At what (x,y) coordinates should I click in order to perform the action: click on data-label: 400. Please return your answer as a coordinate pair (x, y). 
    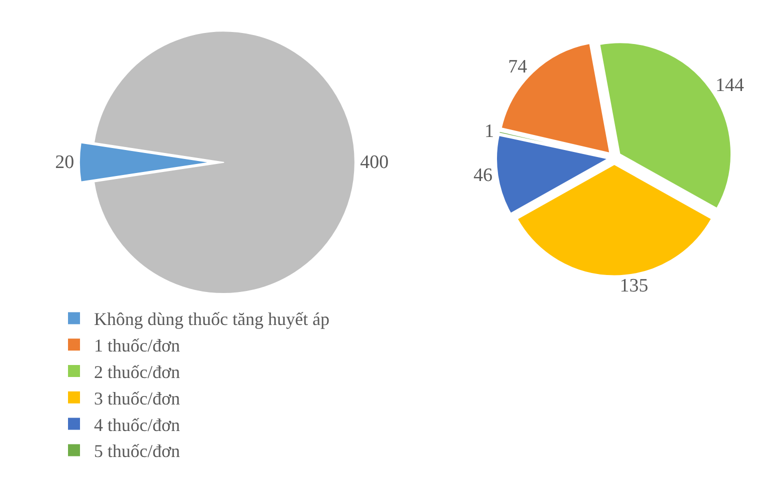
    Looking at the image, I should click on (374, 162).